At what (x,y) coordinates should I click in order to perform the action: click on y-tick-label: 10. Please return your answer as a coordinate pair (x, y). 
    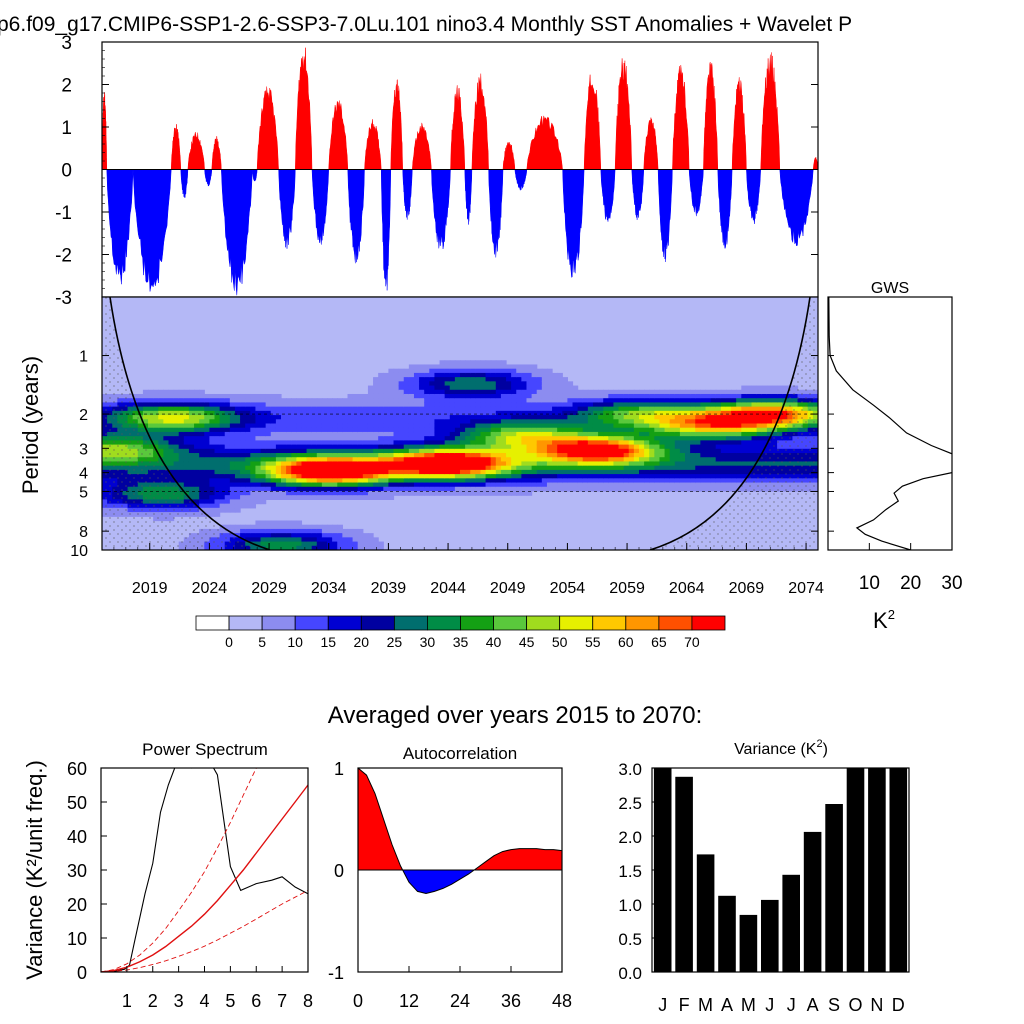
    Looking at the image, I should click on (77, 939).